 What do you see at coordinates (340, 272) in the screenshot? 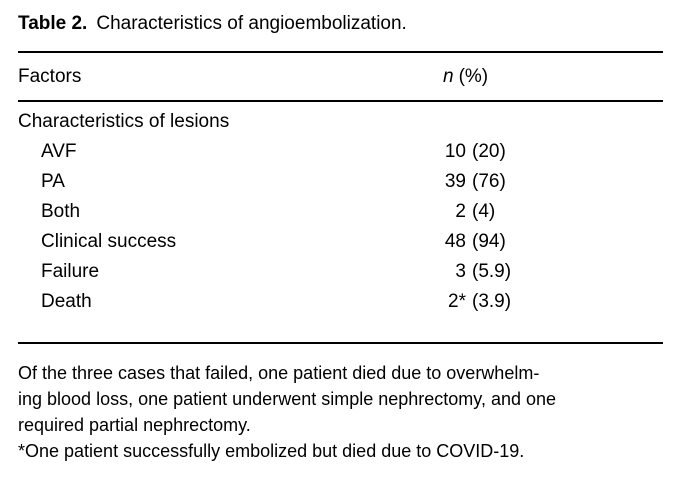
I see `table-row-failure: Failure 3 (5.9)` at bounding box center [340, 272].